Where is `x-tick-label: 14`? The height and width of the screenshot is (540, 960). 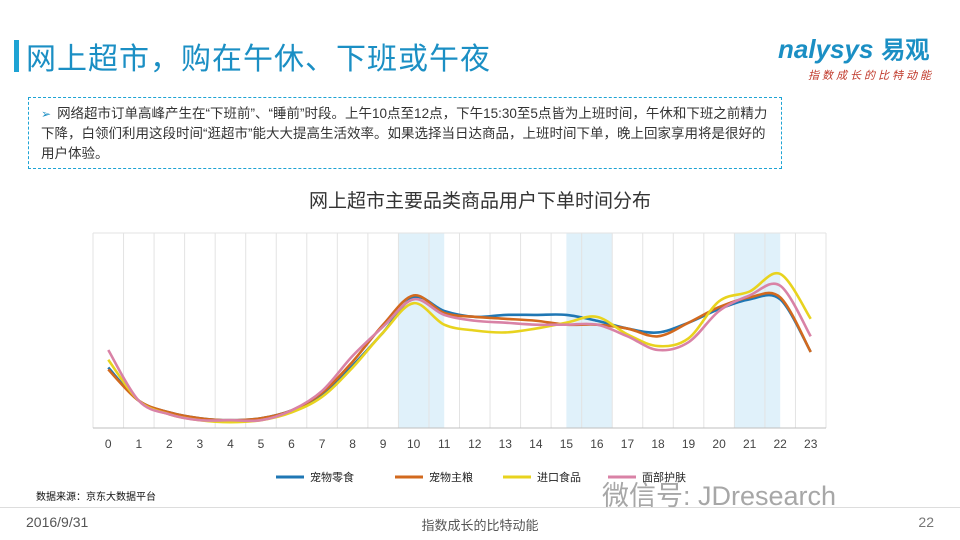 x-tick-label: 14 is located at coordinates (536, 444).